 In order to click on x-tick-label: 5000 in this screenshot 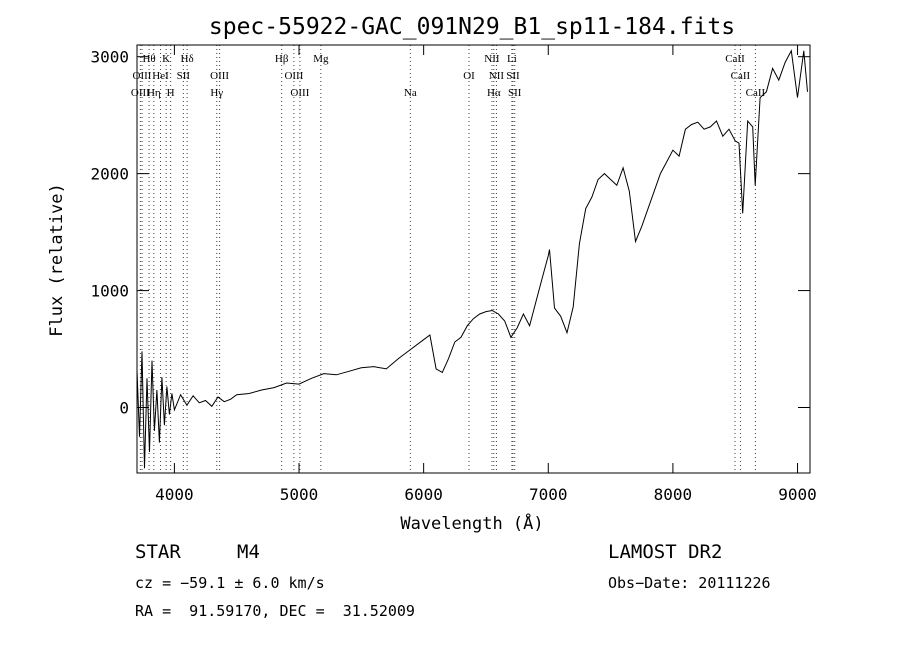, I will do `click(299, 494)`.